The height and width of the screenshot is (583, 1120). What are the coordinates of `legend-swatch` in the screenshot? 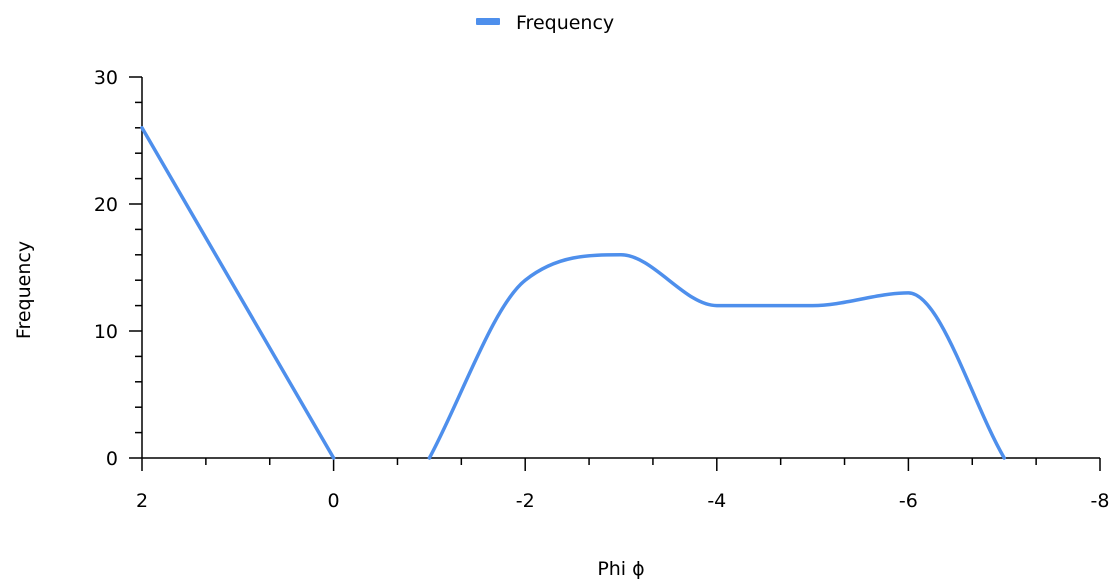 It's located at (488, 21).